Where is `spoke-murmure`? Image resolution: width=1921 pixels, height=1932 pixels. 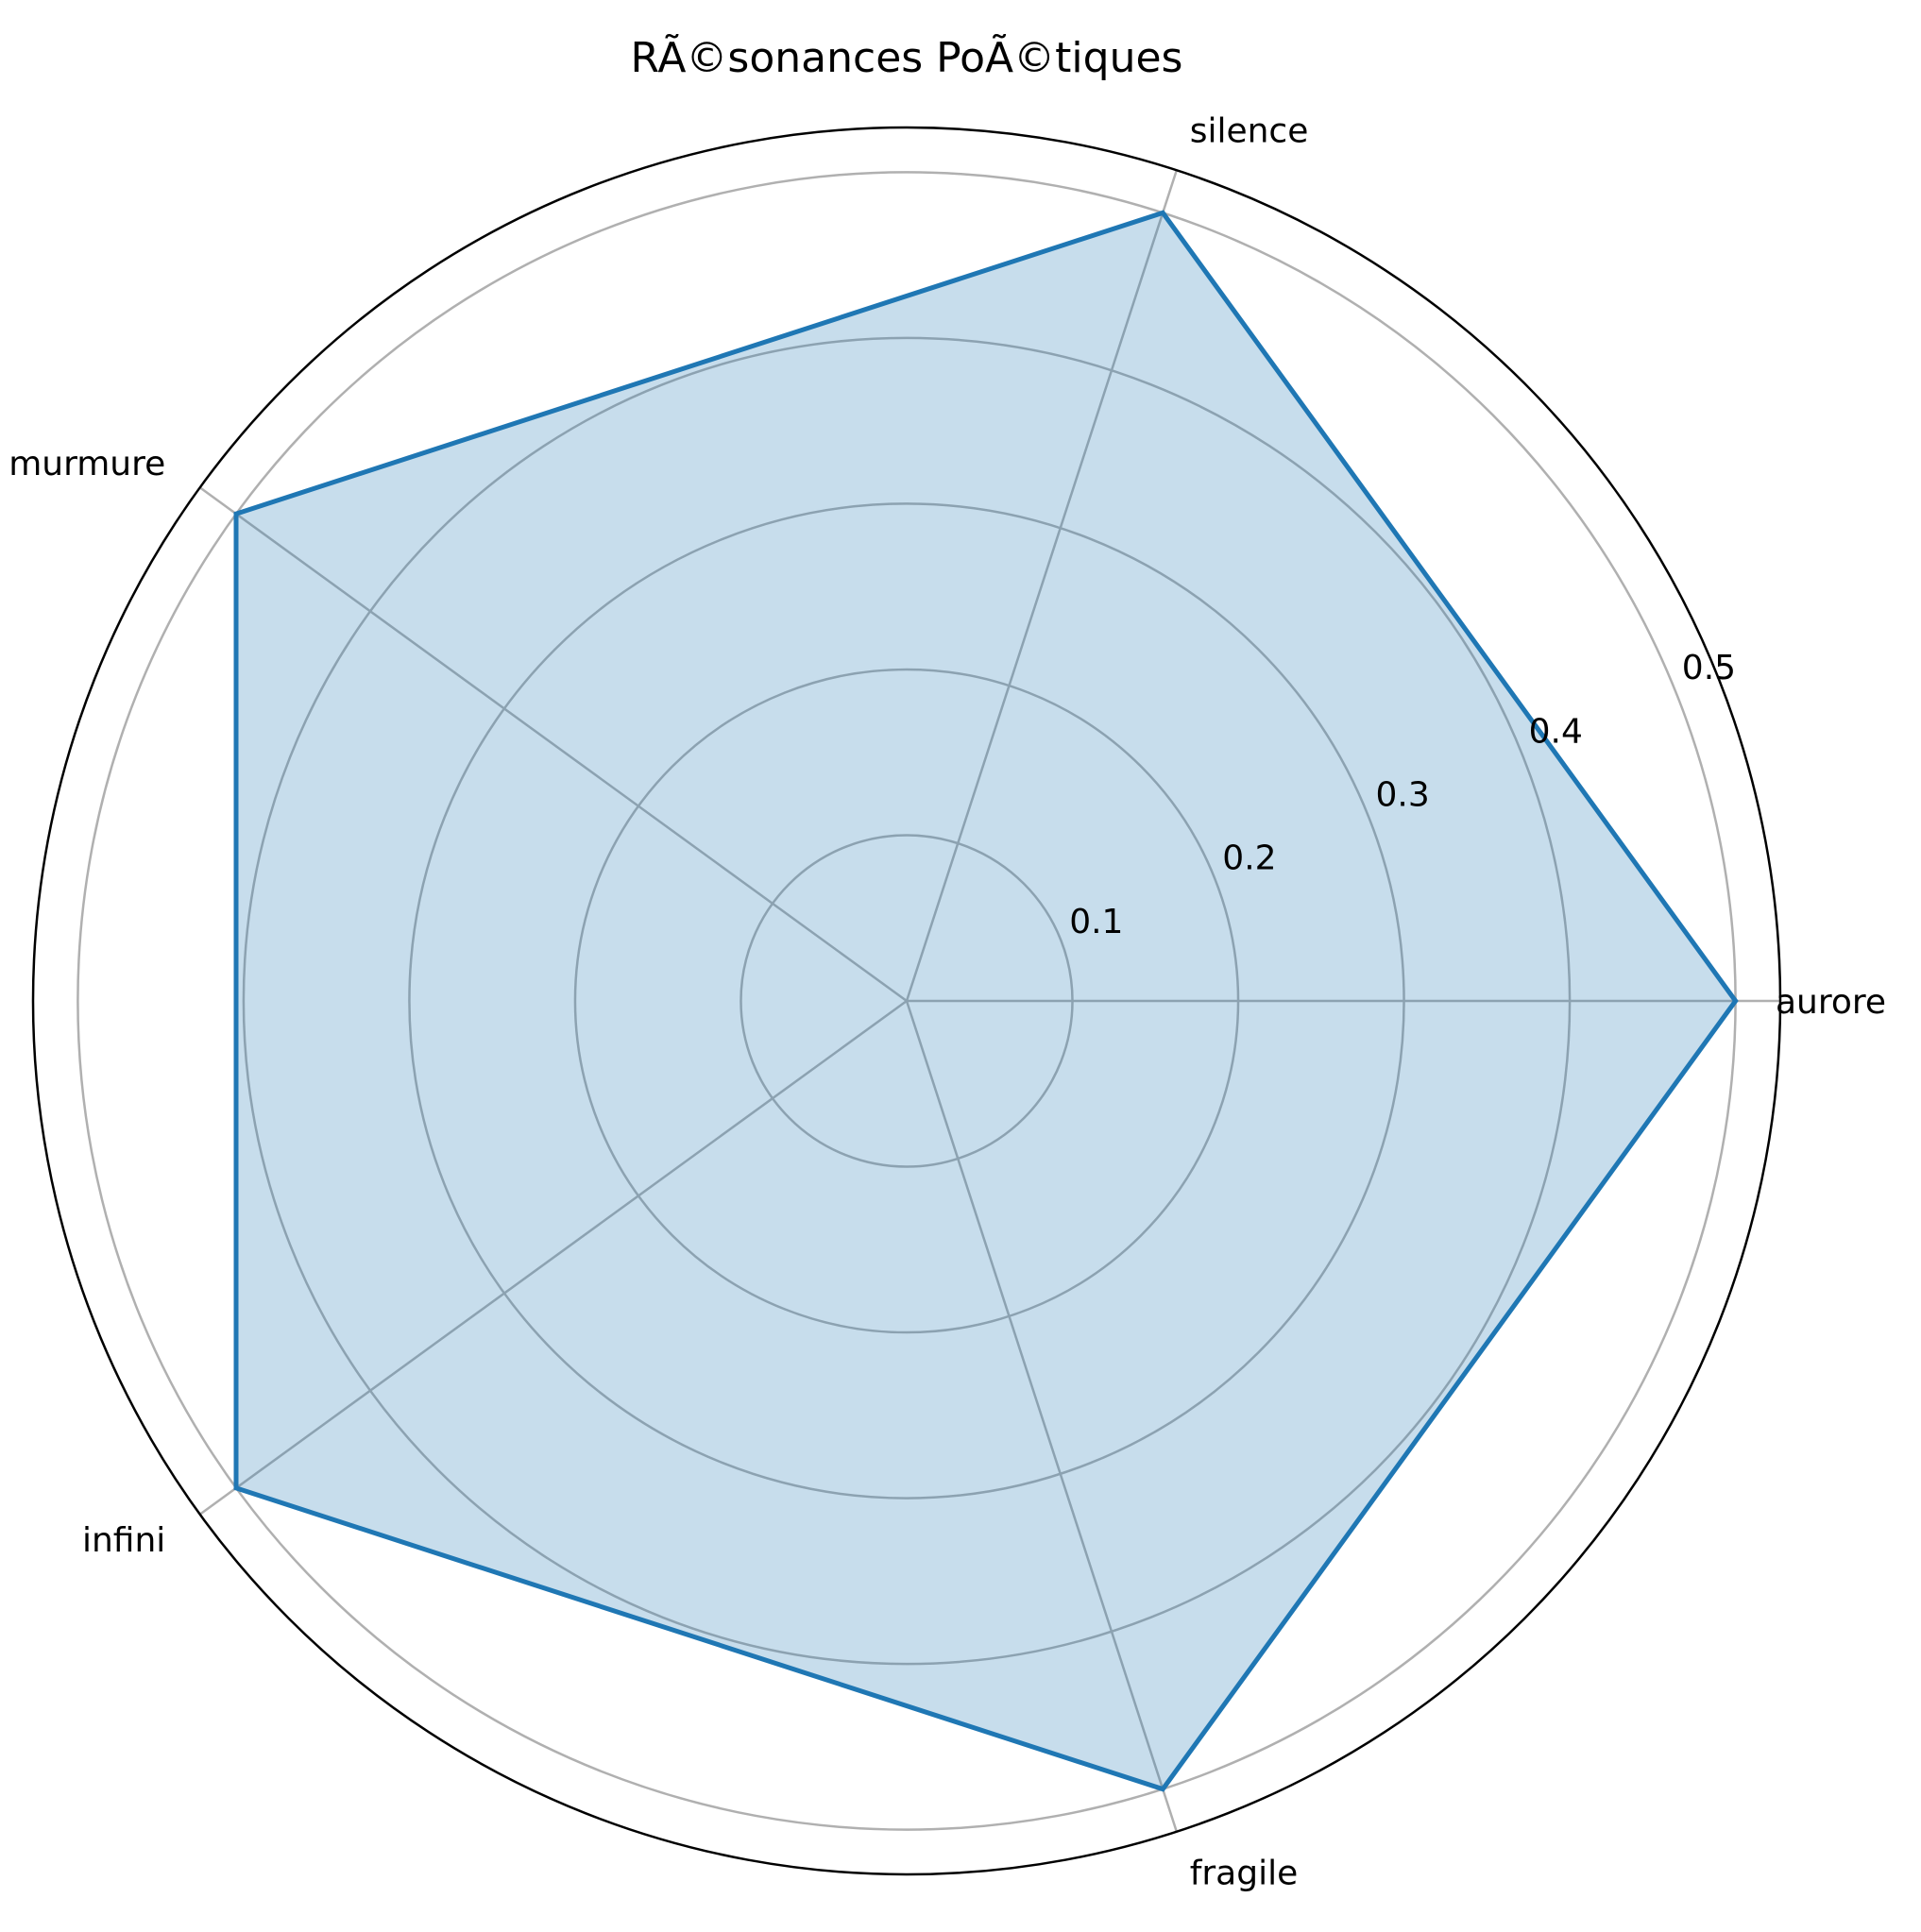
spoke-murmure is located at coordinates (553, 744).